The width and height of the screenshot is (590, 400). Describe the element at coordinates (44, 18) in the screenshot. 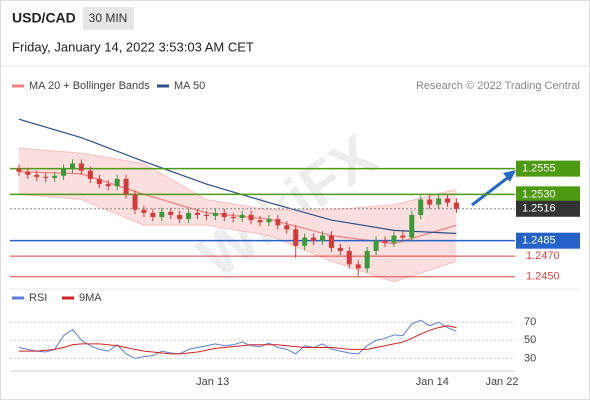

I see `symbol: USD/CAD` at that location.